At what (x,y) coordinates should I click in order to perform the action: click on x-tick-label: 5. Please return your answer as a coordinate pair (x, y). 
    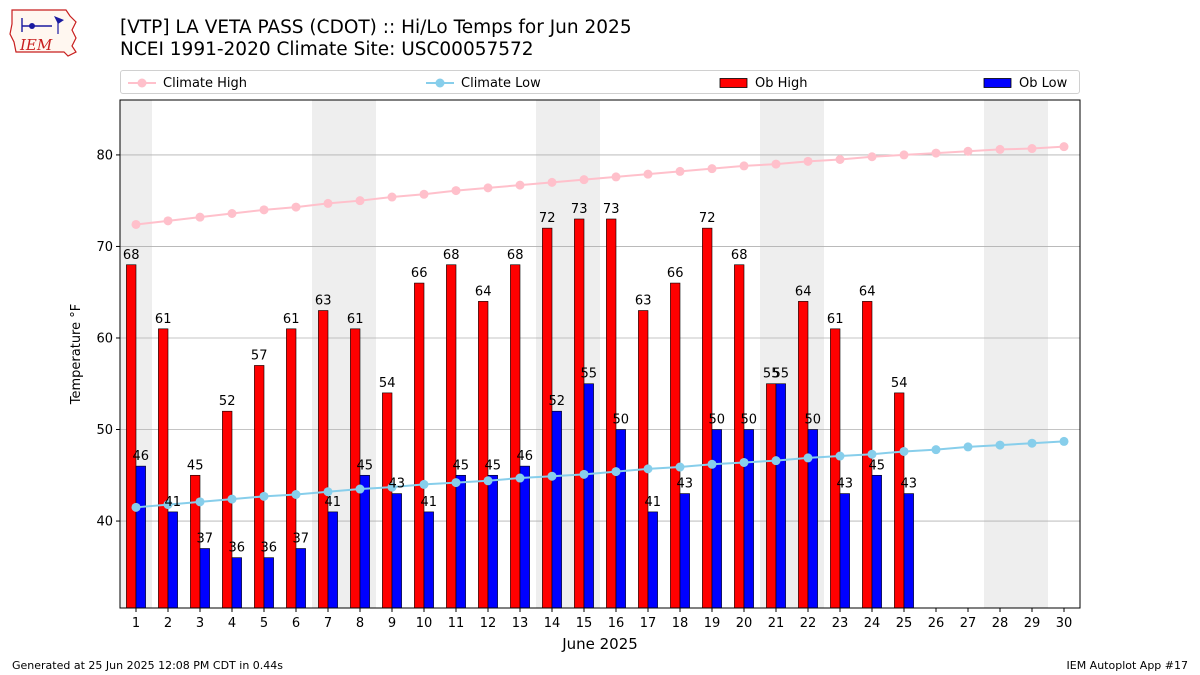
    Looking at the image, I should click on (264, 623).